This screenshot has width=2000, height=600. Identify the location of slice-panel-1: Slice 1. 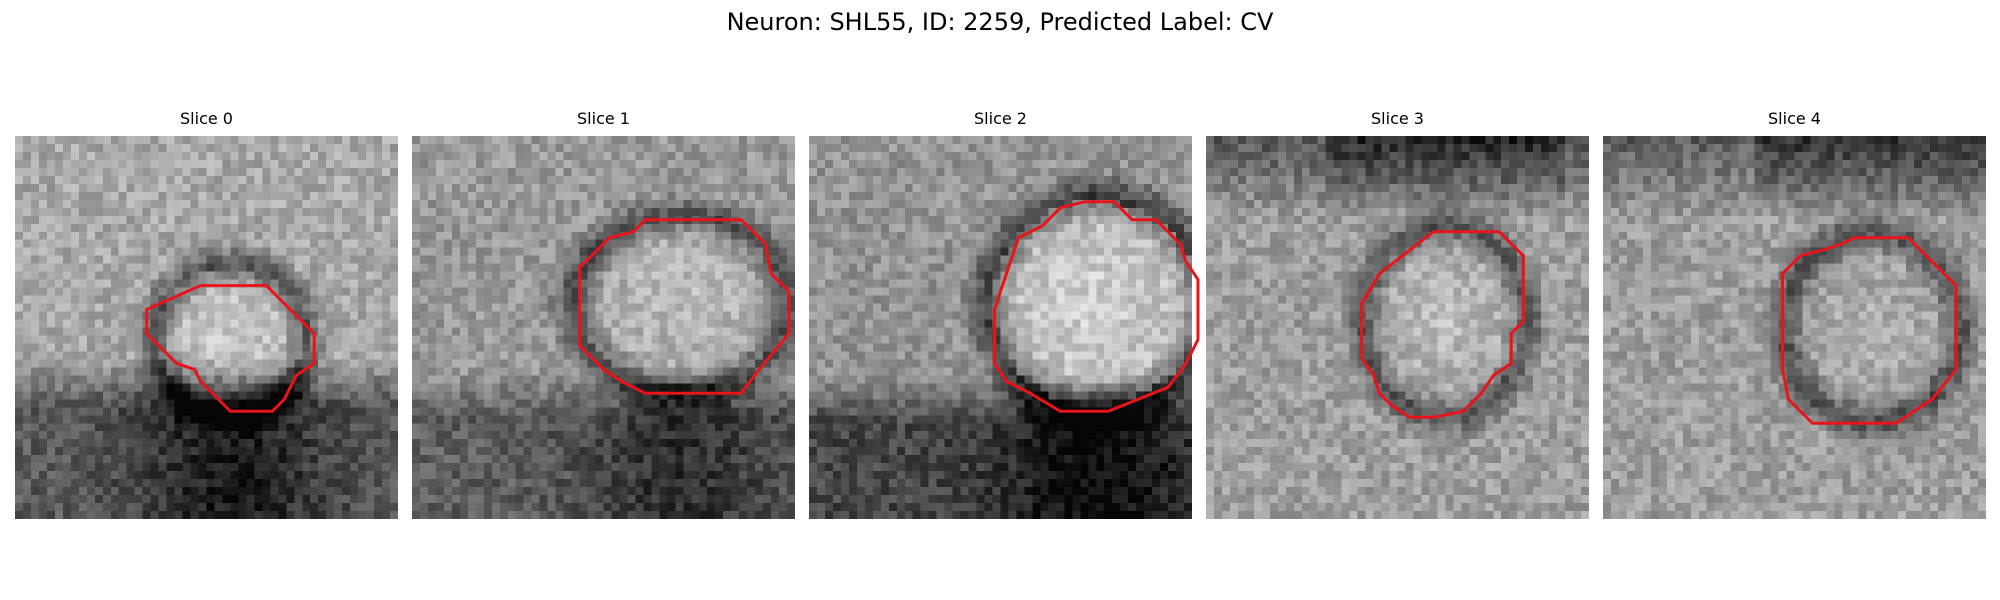
(603, 313).